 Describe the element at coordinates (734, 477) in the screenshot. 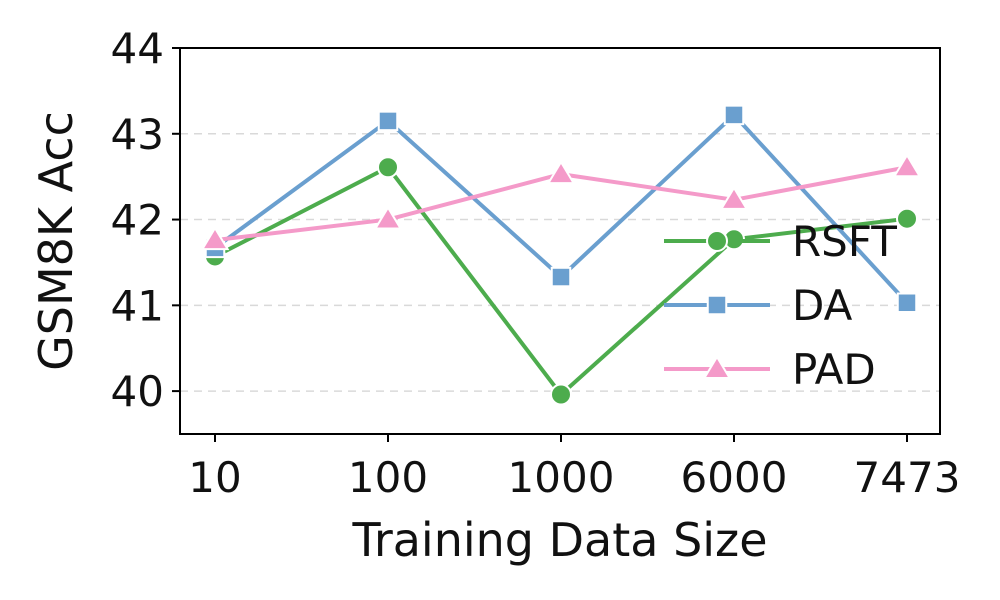

I see `x-tick-label: 6000` at that location.